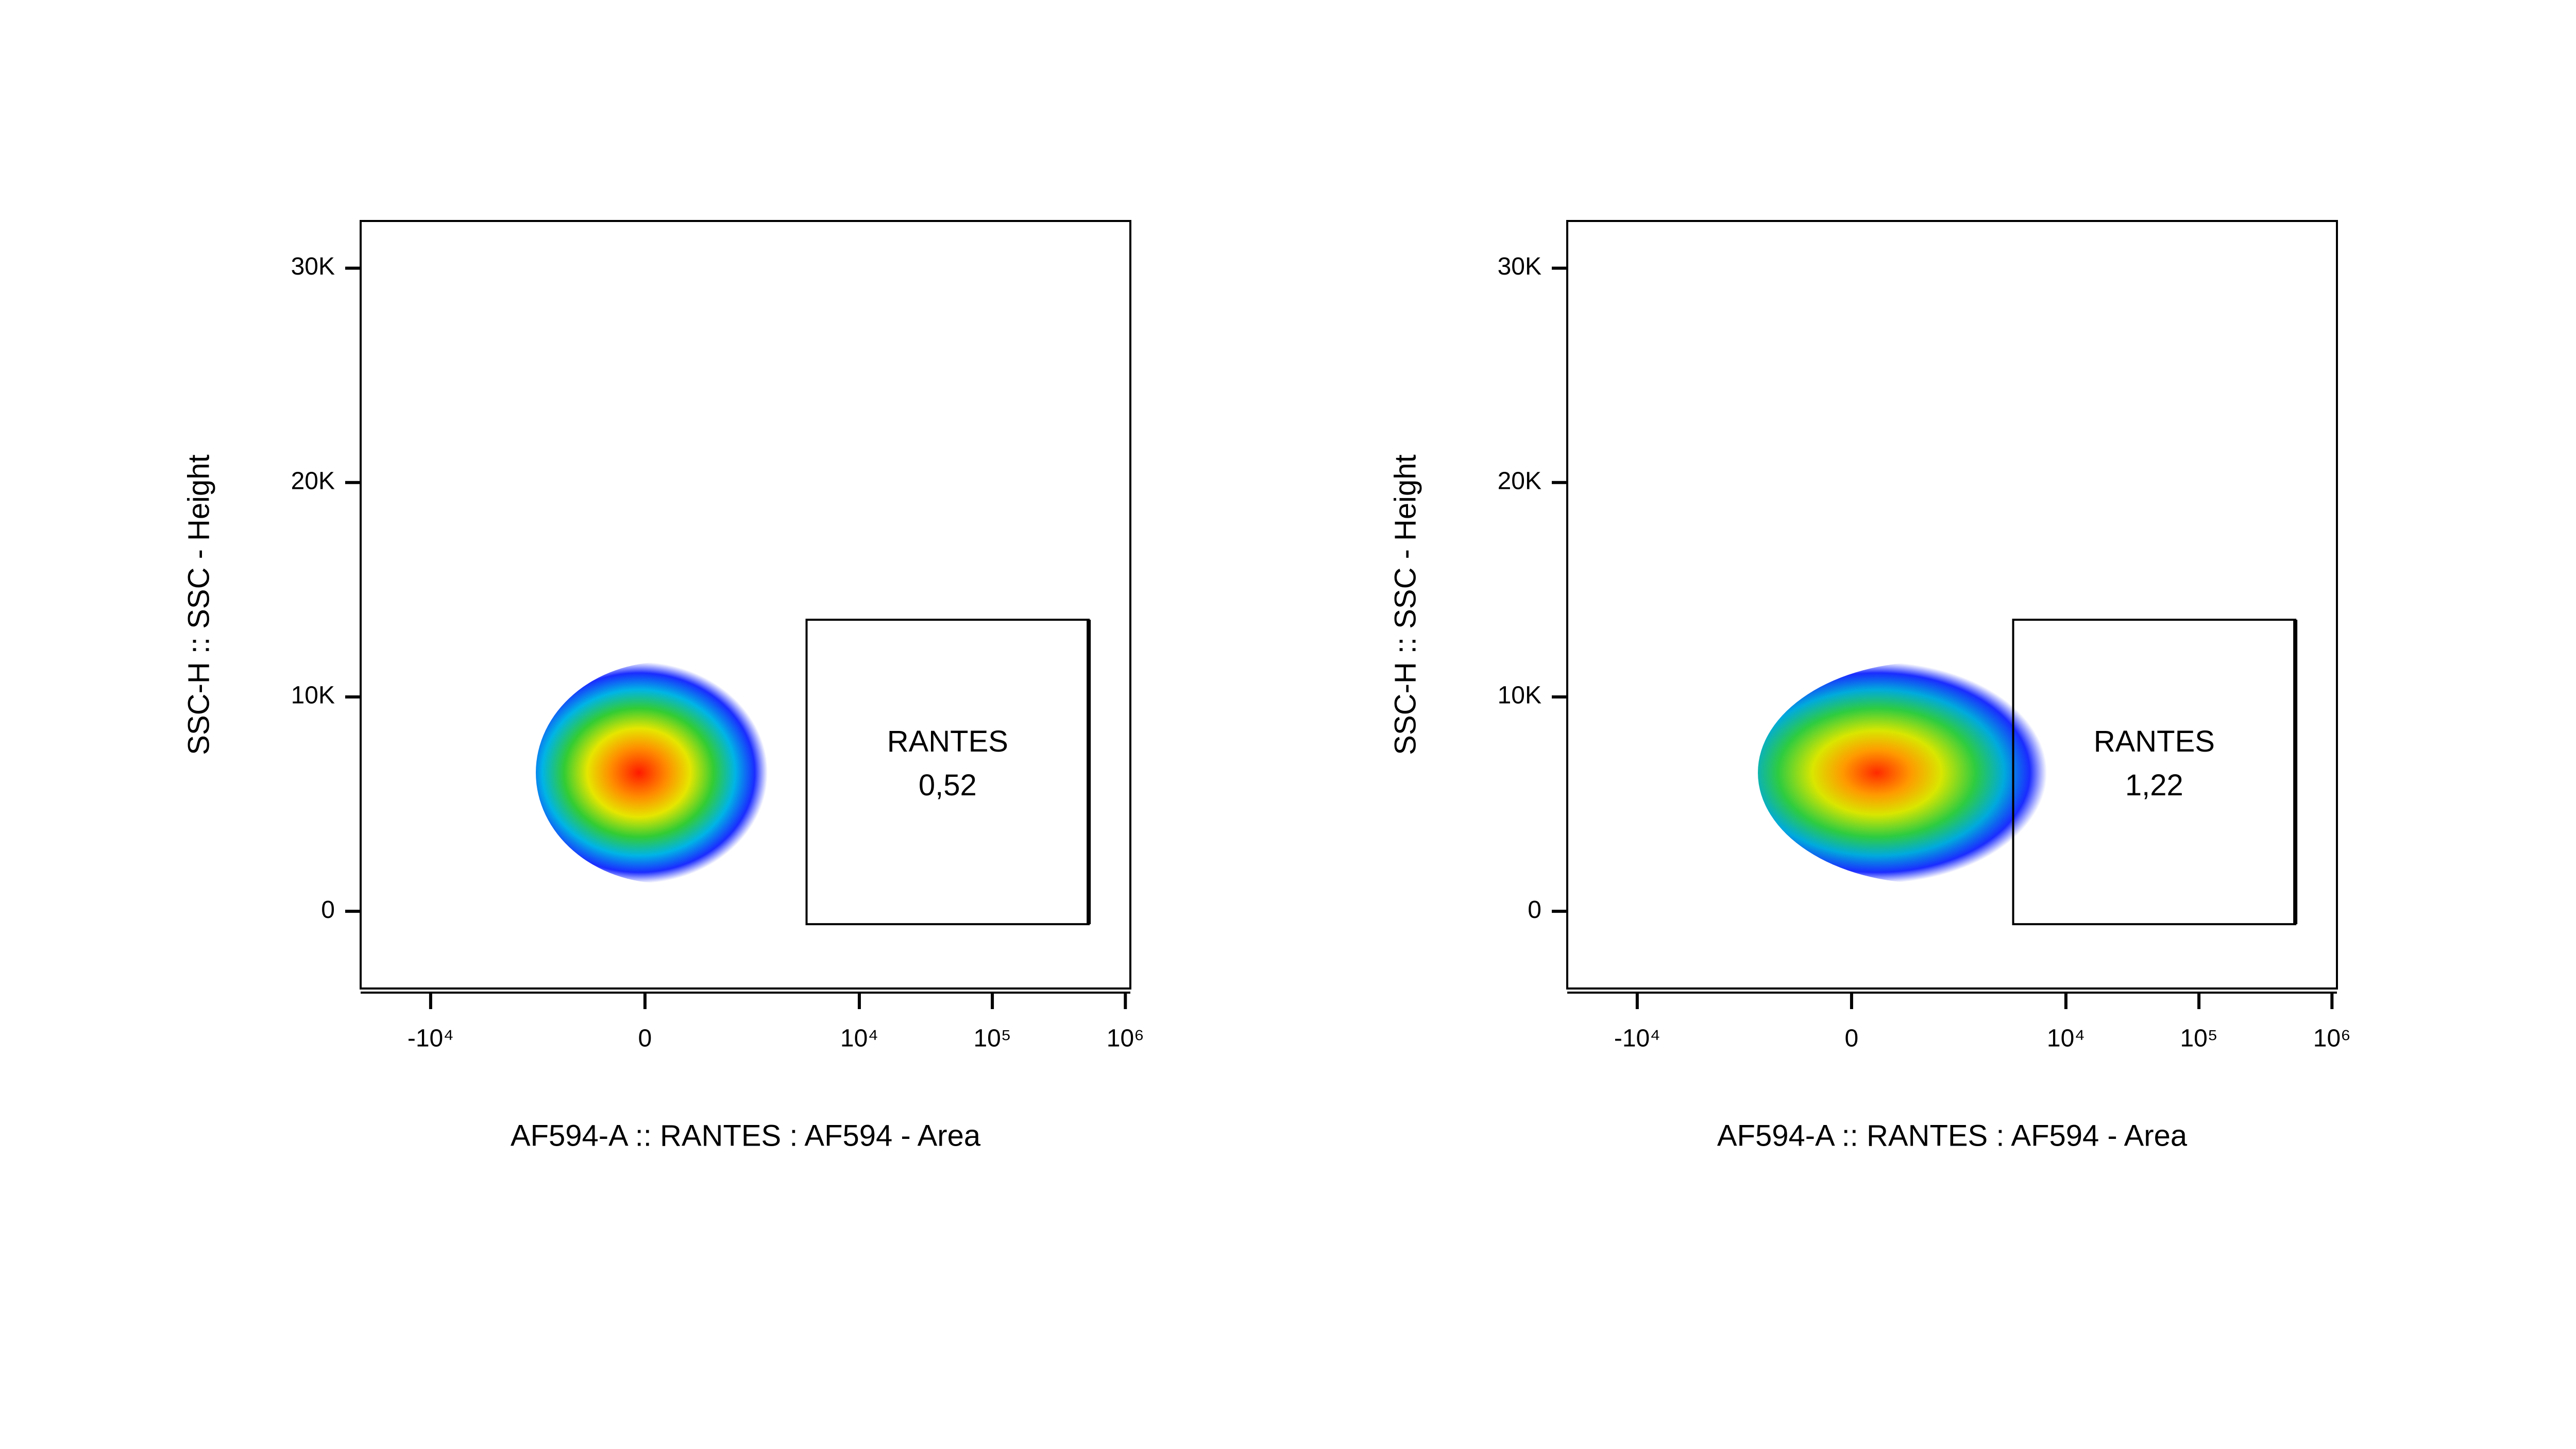  I want to click on gate-value: 0,52, so click(948, 785).